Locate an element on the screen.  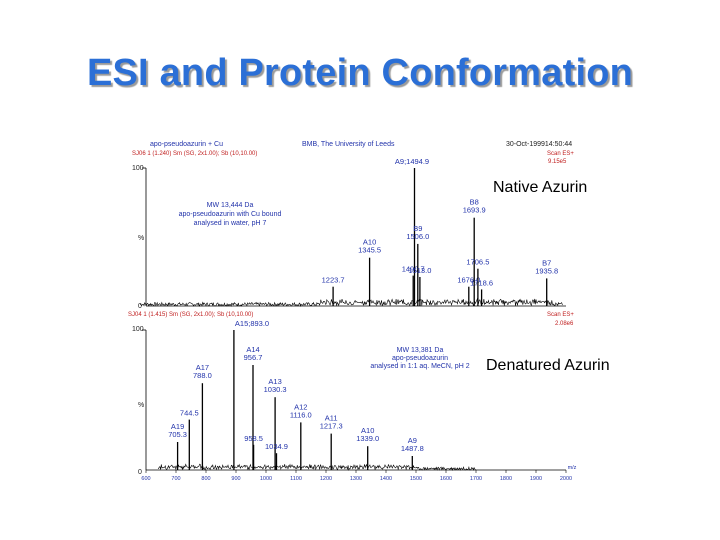
peak-label-1030.3: A13 1030.3 is located at coordinates (275, 385).